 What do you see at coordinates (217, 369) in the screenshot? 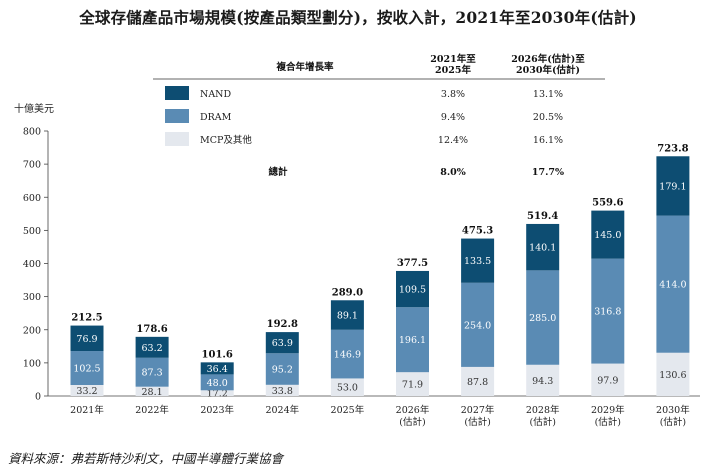
I see `segment-value-label: 36.4` at bounding box center [217, 369].